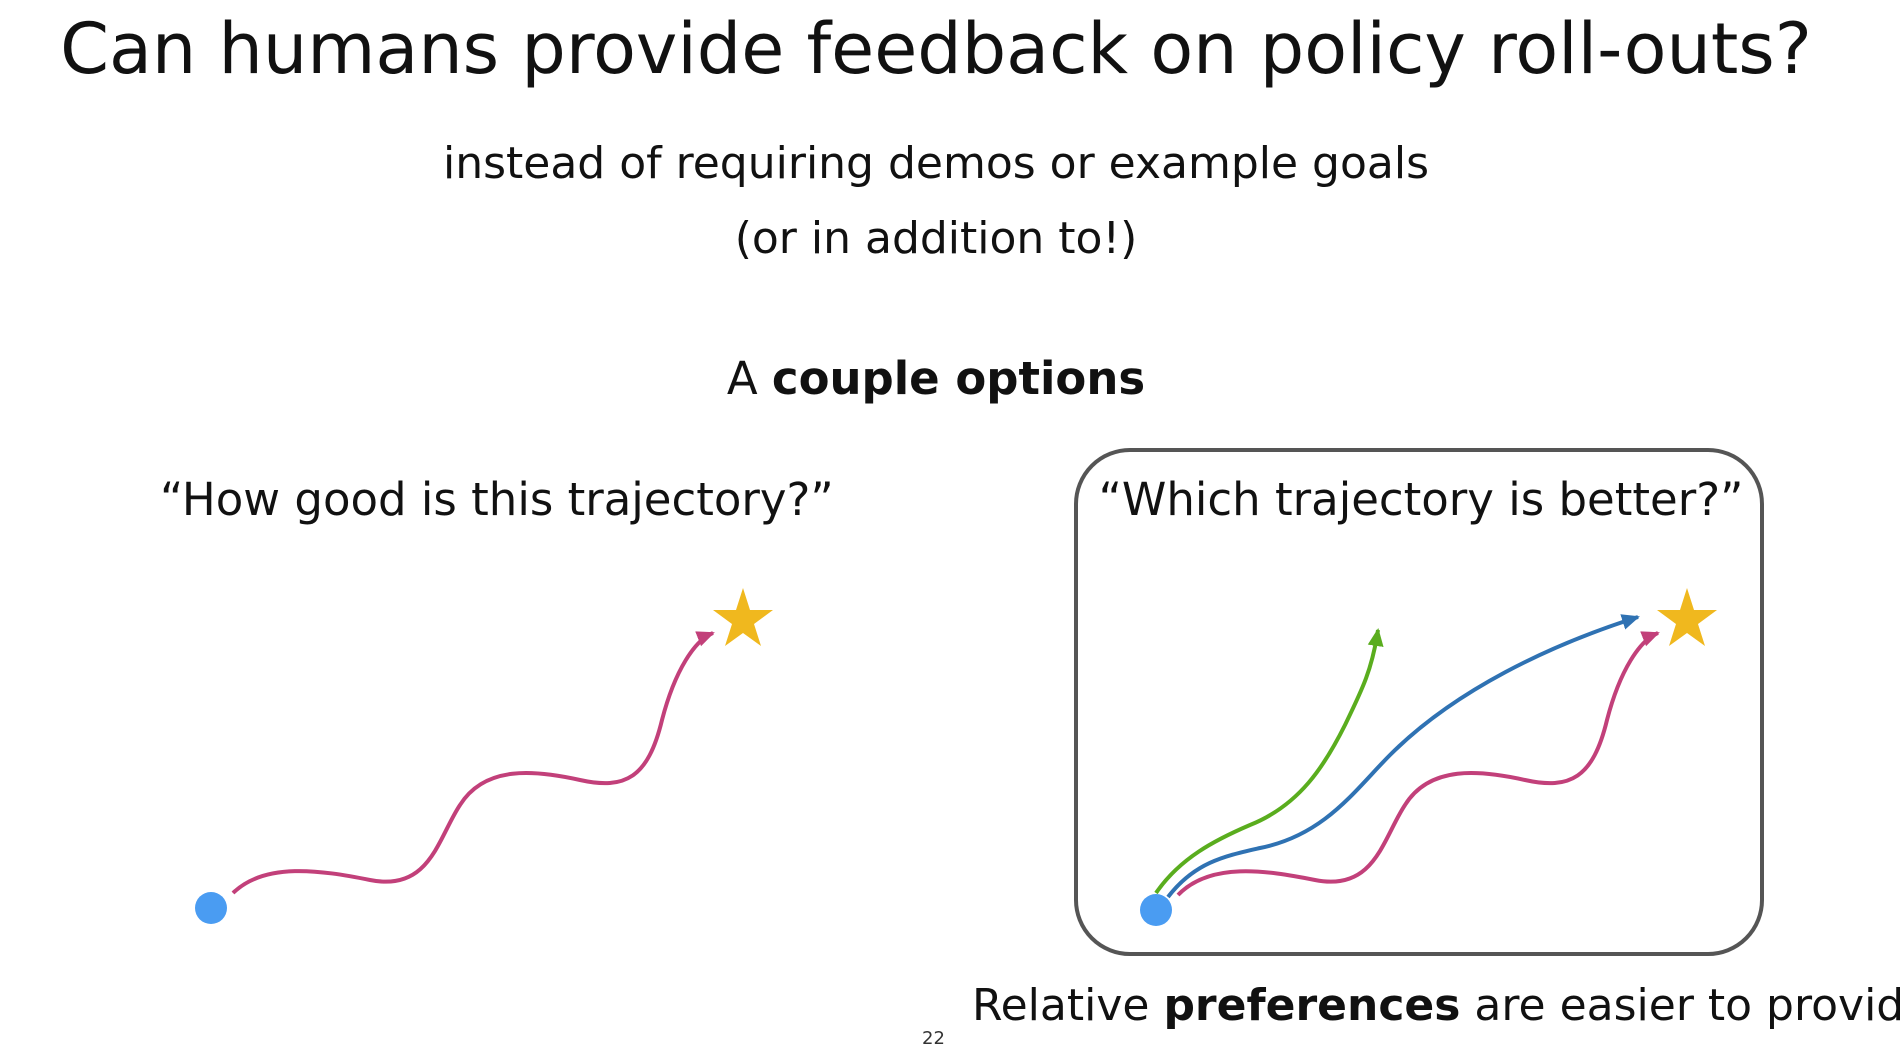 The width and height of the screenshot is (1900, 1049). What do you see at coordinates (958, 378) in the screenshot?
I see `options-bold: couple options` at bounding box center [958, 378].